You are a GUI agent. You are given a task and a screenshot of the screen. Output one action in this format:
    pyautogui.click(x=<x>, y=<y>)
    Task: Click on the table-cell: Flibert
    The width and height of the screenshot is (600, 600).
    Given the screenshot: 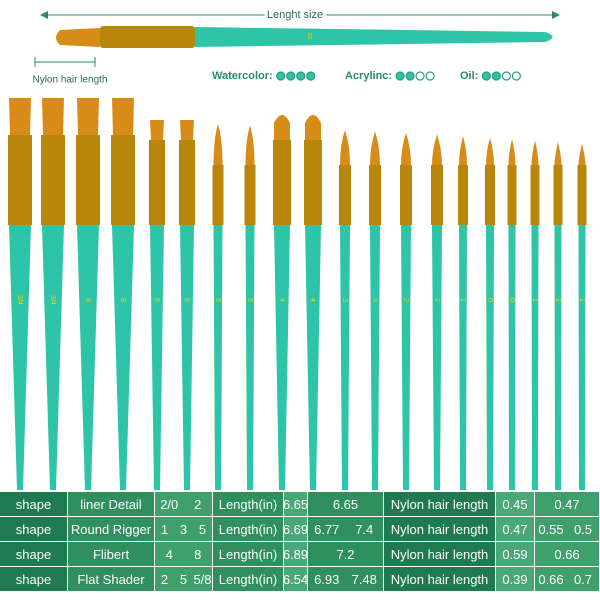 What is the action you would take?
    pyautogui.click(x=111, y=554)
    